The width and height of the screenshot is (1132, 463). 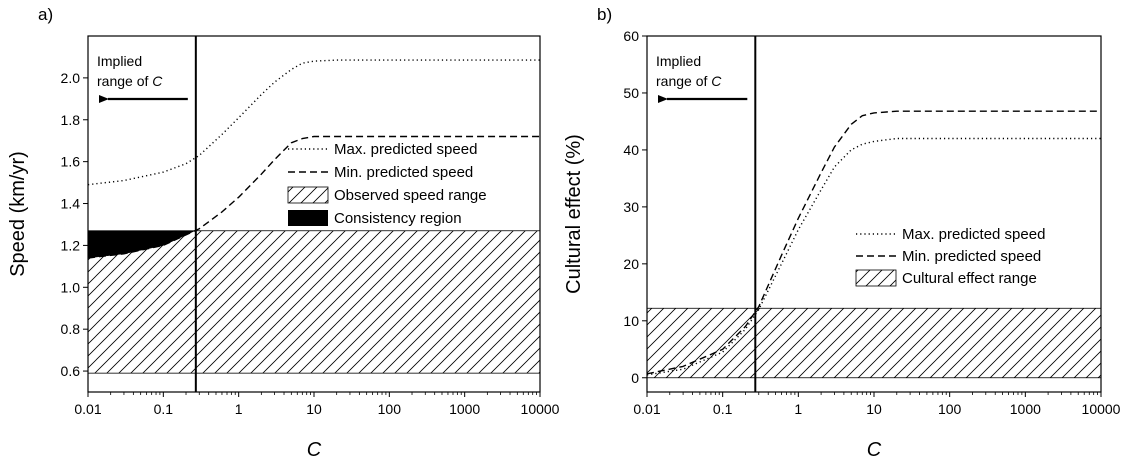 I want to click on y-tick-label: 30, so click(x=631, y=207).